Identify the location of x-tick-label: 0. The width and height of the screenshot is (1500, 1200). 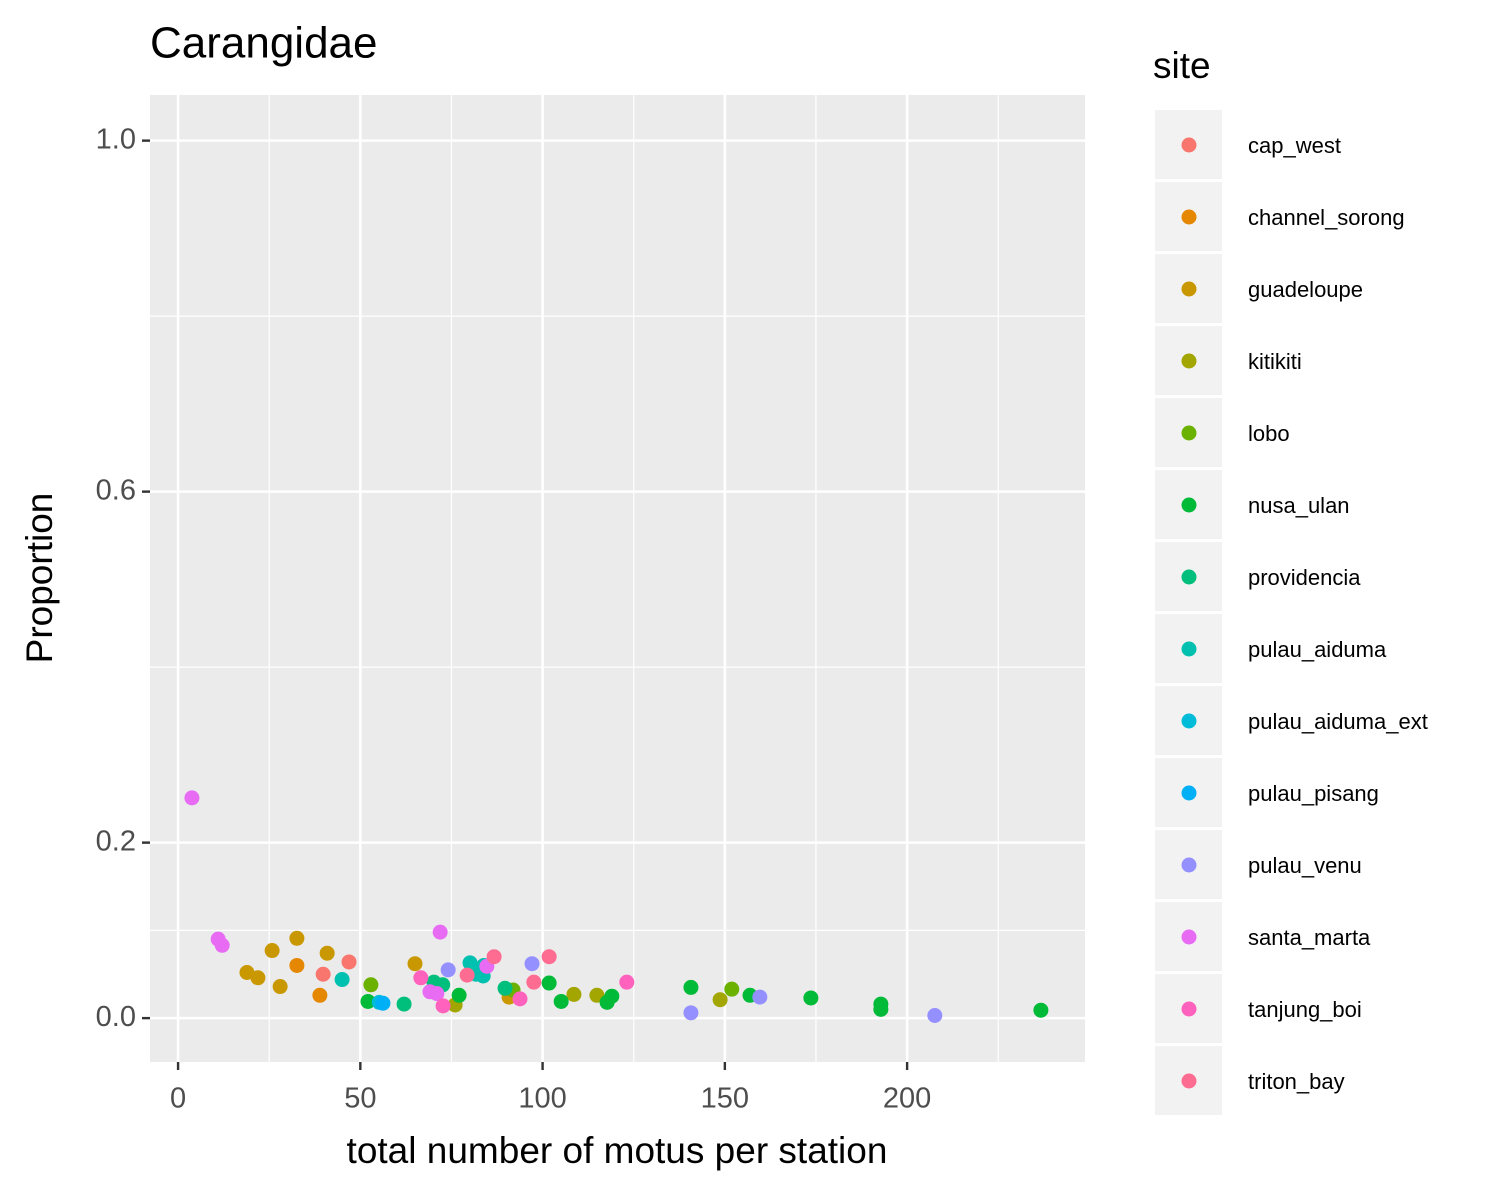
(178, 1099).